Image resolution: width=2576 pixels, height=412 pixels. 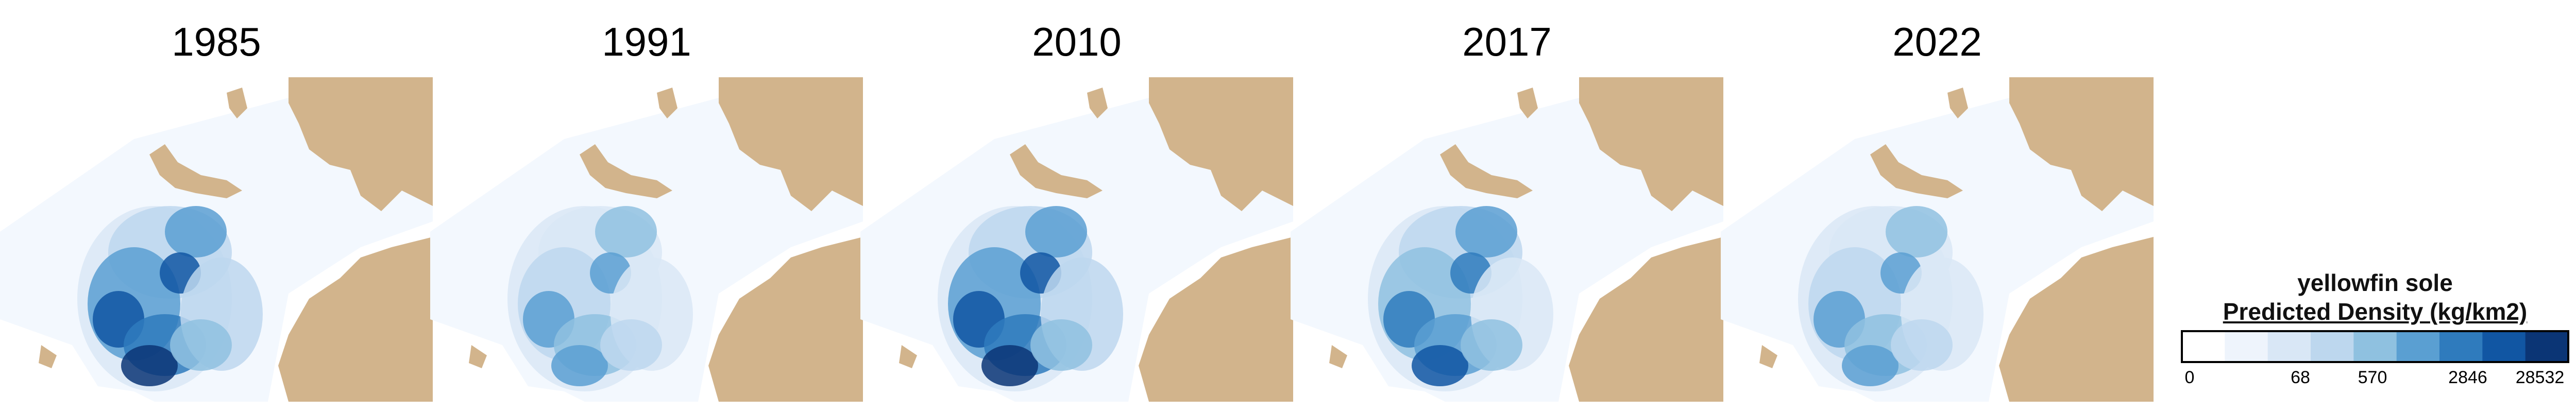 What do you see at coordinates (1077, 41) in the screenshot?
I see `panel-year-label: 2010` at bounding box center [1077, 41].